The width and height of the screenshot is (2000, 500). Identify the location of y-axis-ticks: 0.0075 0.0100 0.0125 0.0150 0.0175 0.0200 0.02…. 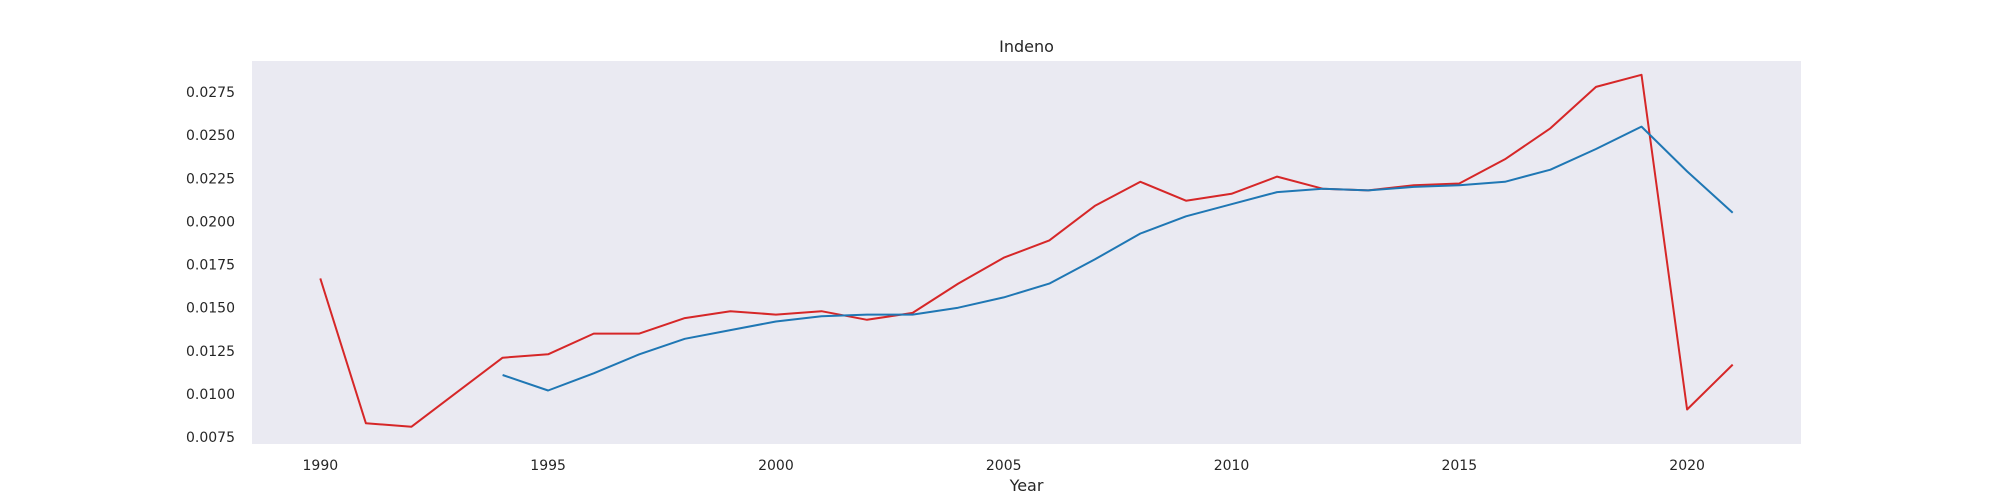
(210, 265).